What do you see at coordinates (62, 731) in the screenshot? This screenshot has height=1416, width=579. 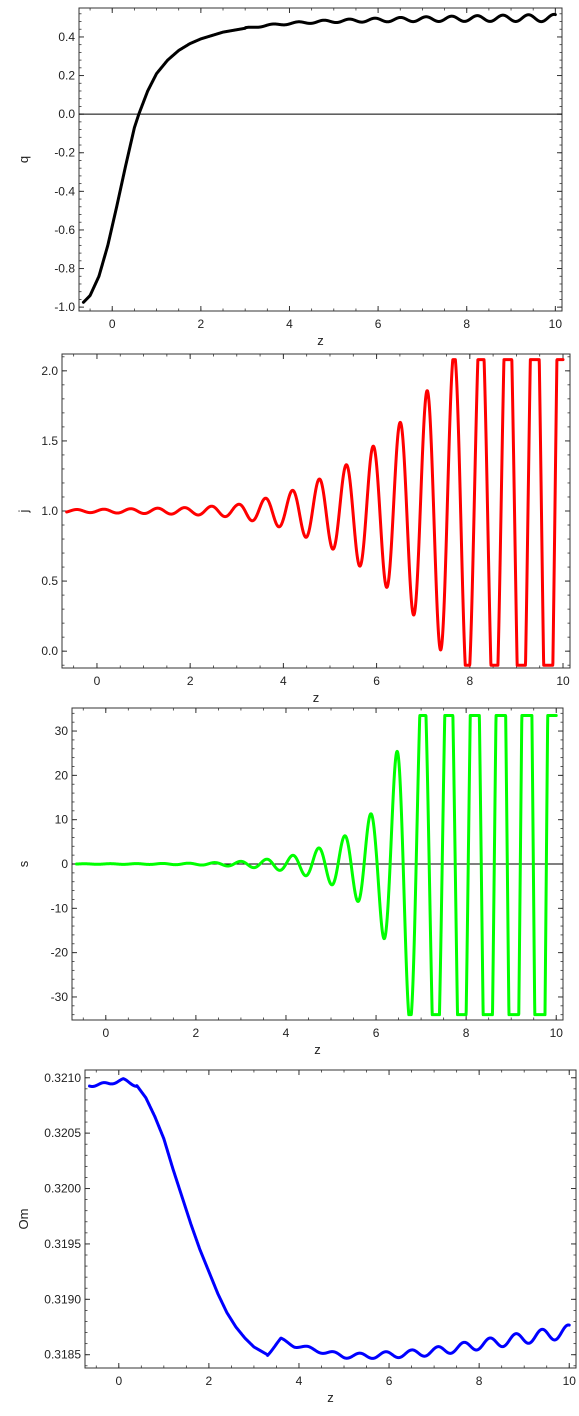 I see `y-tick-label: 30` at bounding box center [62, 731].